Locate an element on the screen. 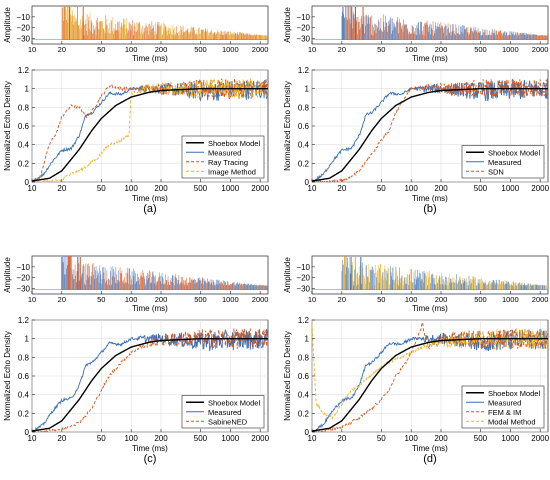 The width and height of the screenshot is (550, 480). density-xtick-label: 10 is located at coordinates (32, 438).